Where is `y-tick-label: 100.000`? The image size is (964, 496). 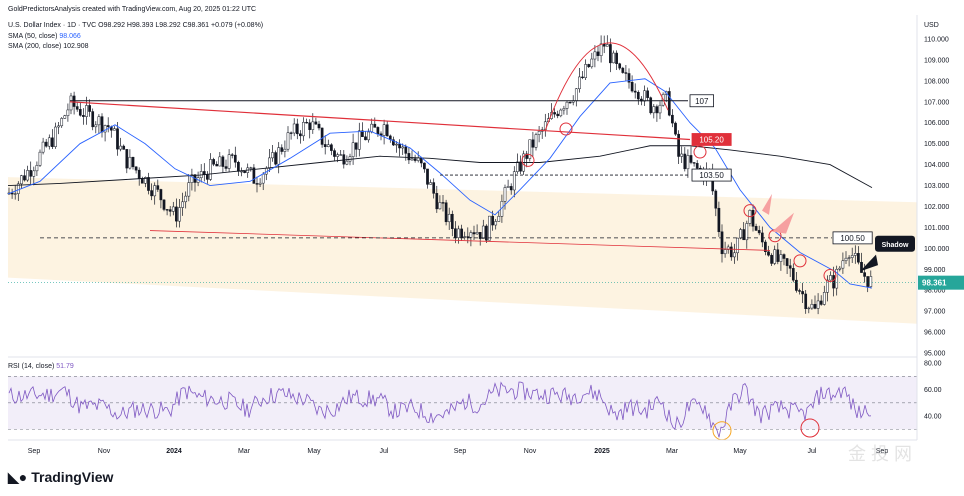 y-tick-label: 100.000 is located at coordinates (936, 249).